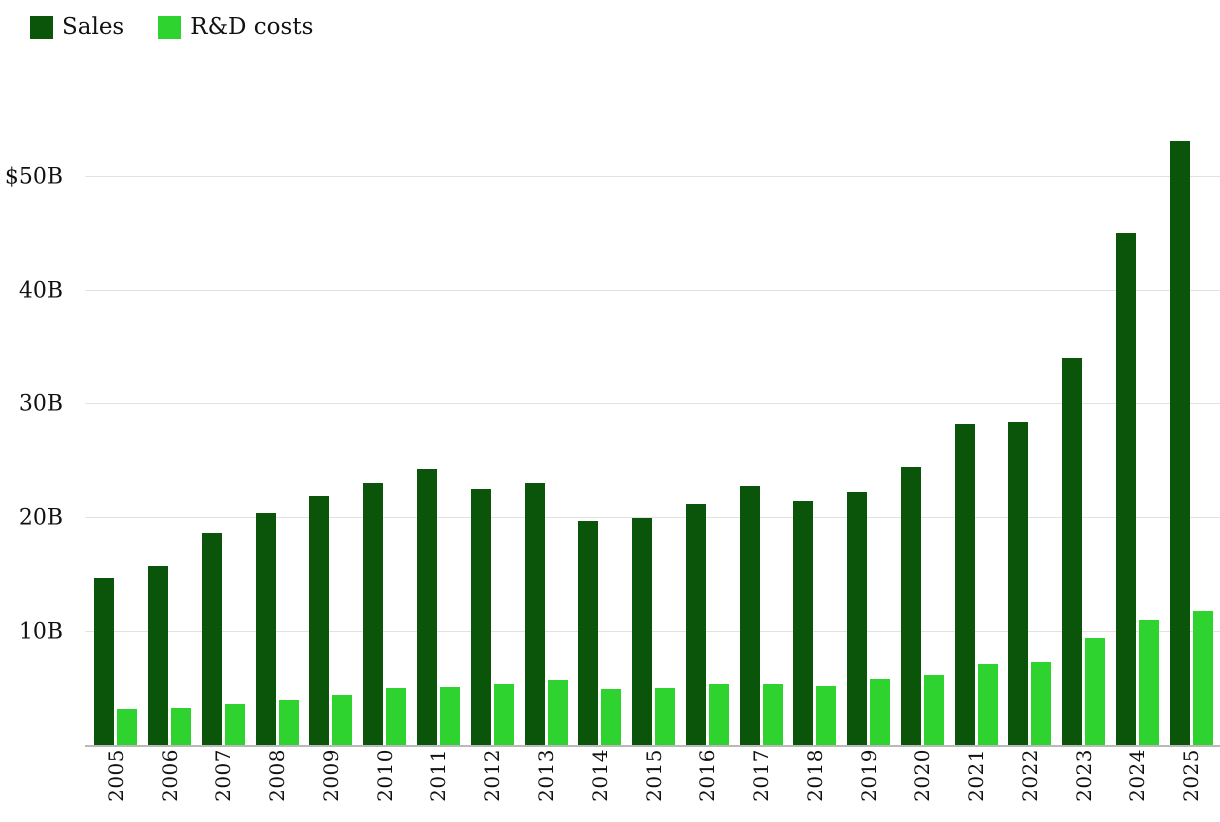 The image size is (1220, 822). What do you see at coordinates (976, 783) in the screenshot?
I see `x-label-cell-2021: 2021` at bounding box center [976, 783].